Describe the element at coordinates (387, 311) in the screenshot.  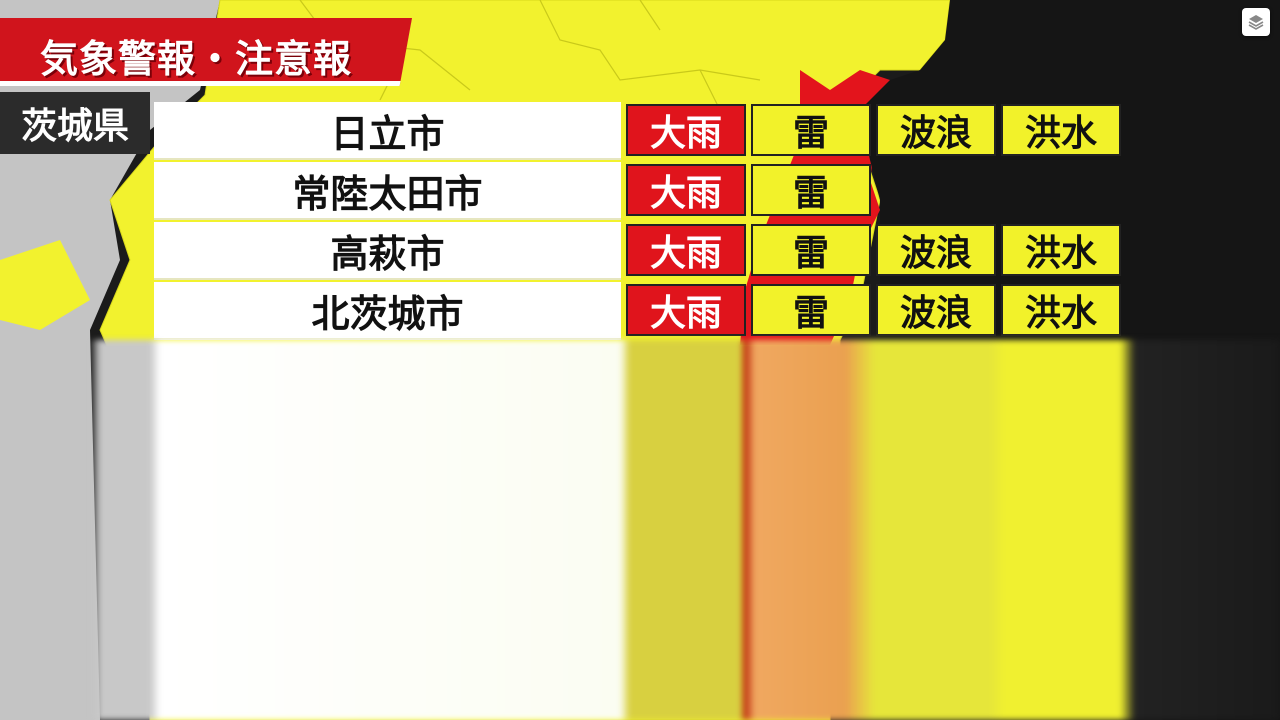
I see `city-name: 北茨城市` at that location.